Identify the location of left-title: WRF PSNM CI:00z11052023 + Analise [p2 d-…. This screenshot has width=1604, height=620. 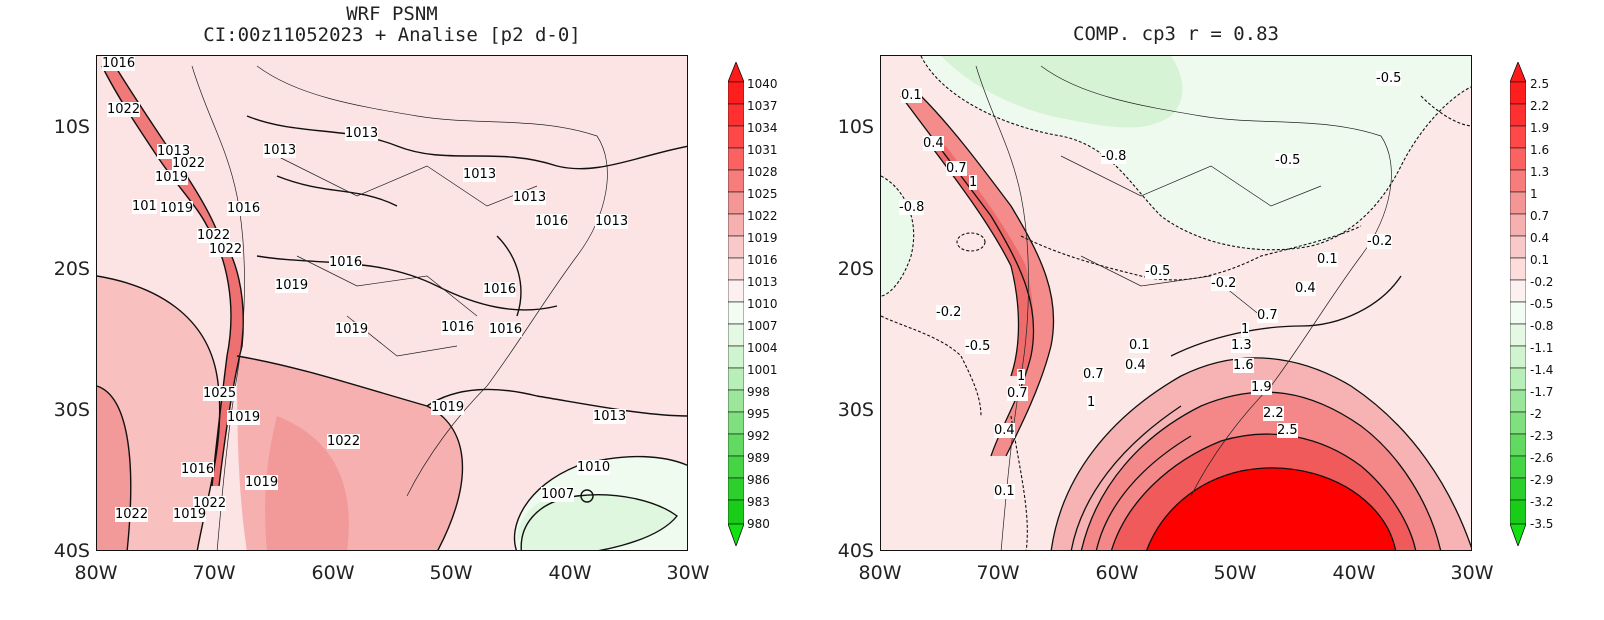
(392, 25).